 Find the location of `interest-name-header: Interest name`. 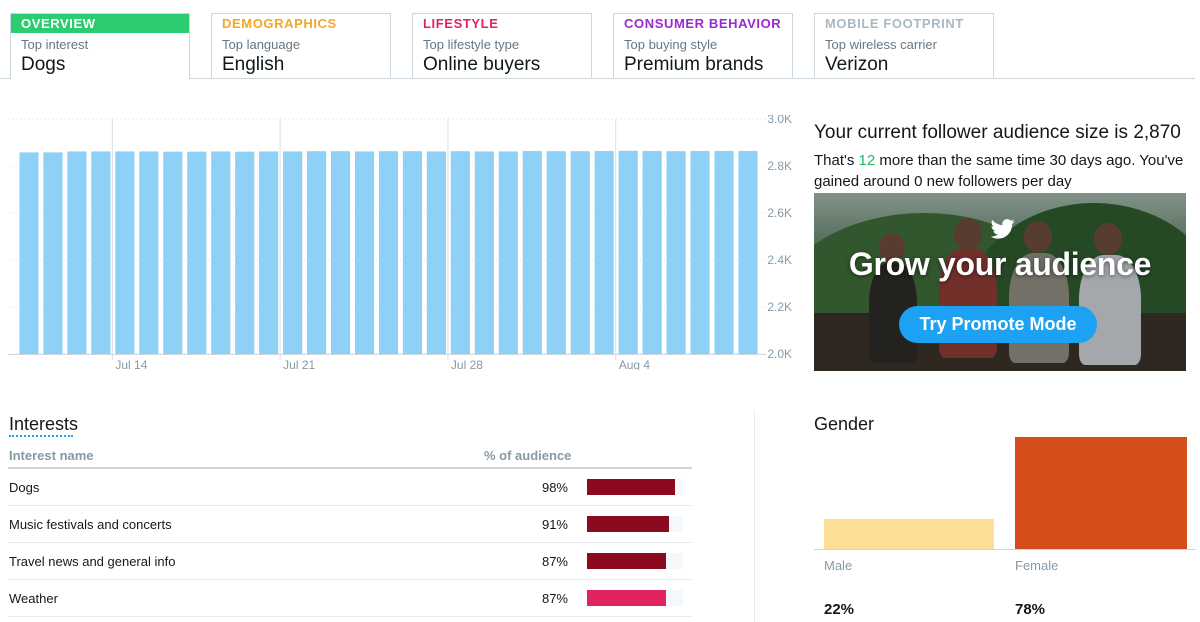

interest-name-header: Interest name is located at coordinates (51, 455).